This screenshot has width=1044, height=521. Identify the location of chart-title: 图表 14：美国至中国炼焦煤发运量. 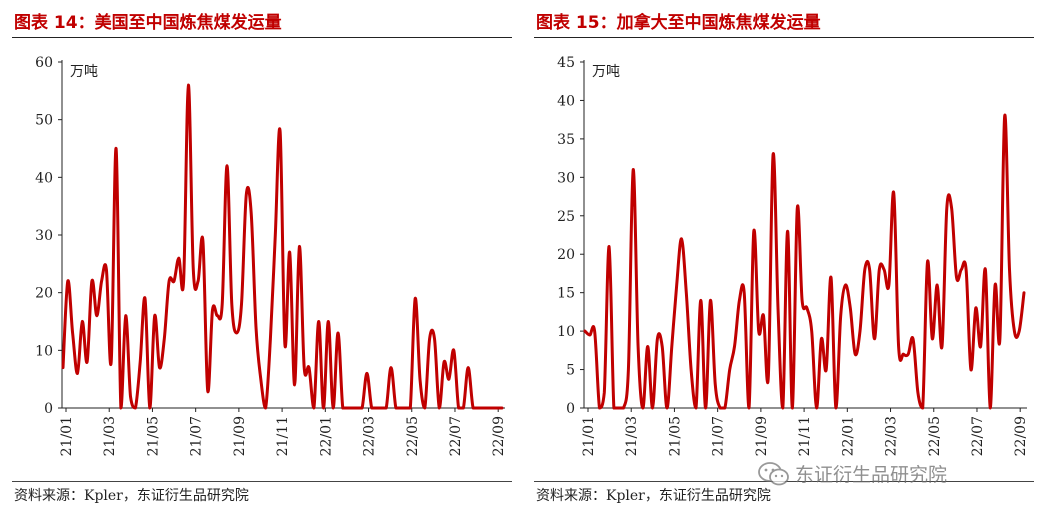
(148, 23).